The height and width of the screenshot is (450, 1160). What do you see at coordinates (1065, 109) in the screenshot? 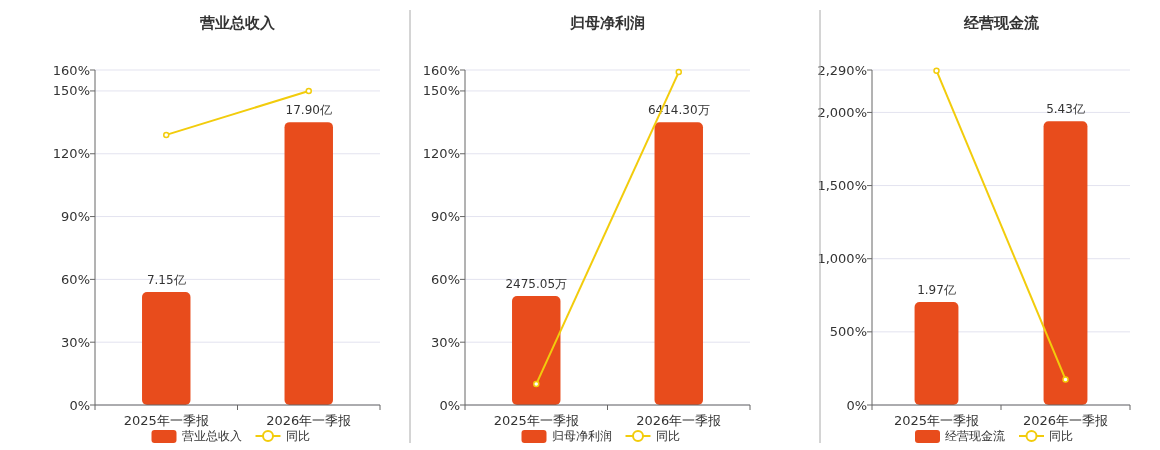
I see `data-label: 5.43亿` at bounding box center [1065, 109].